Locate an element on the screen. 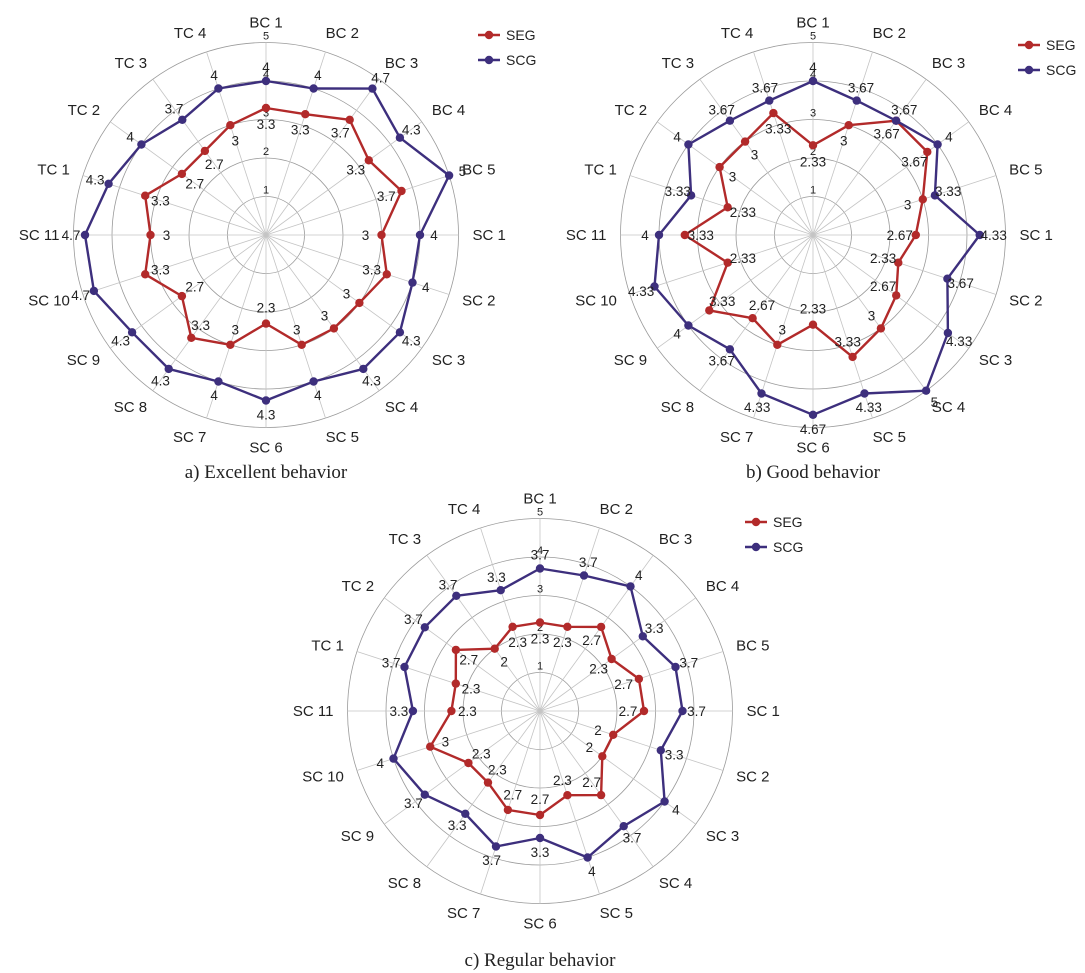  data-label-scg-tc-3: 3.67 is located at coordinates (722, 109).